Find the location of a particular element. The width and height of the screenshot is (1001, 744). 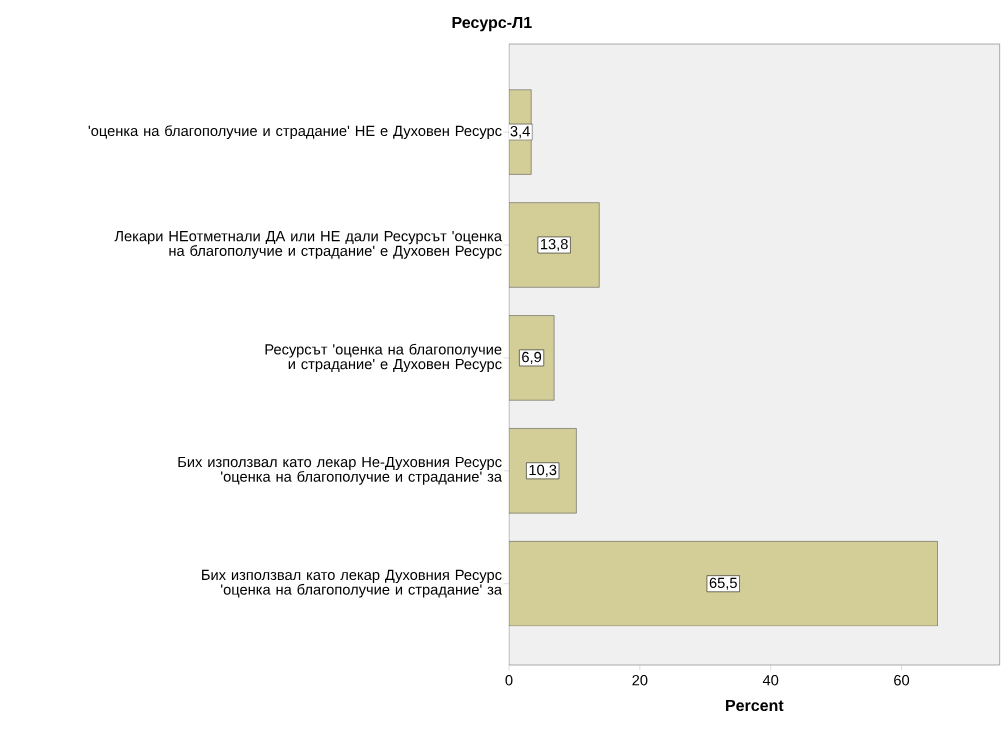

data-label: 65,5 is located at coordinates (723, 583).